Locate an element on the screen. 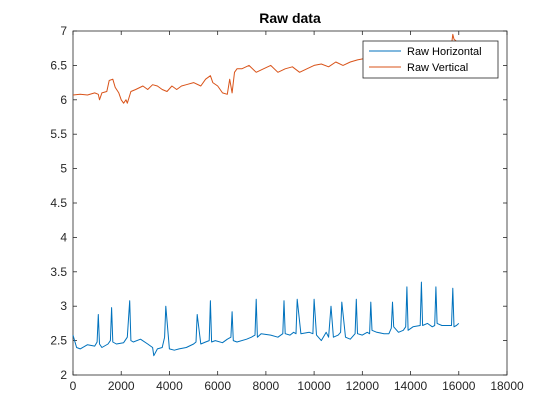  y-tick-label: 6 is located at coordinates (63, 100).